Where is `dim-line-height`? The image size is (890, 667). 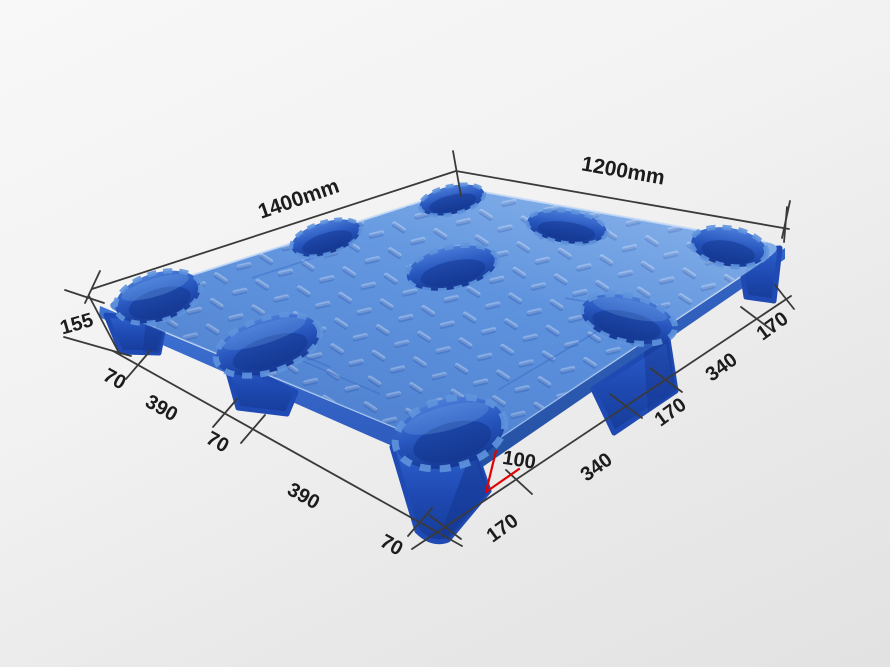
dim-line-height is located at coordinates (103, 323).